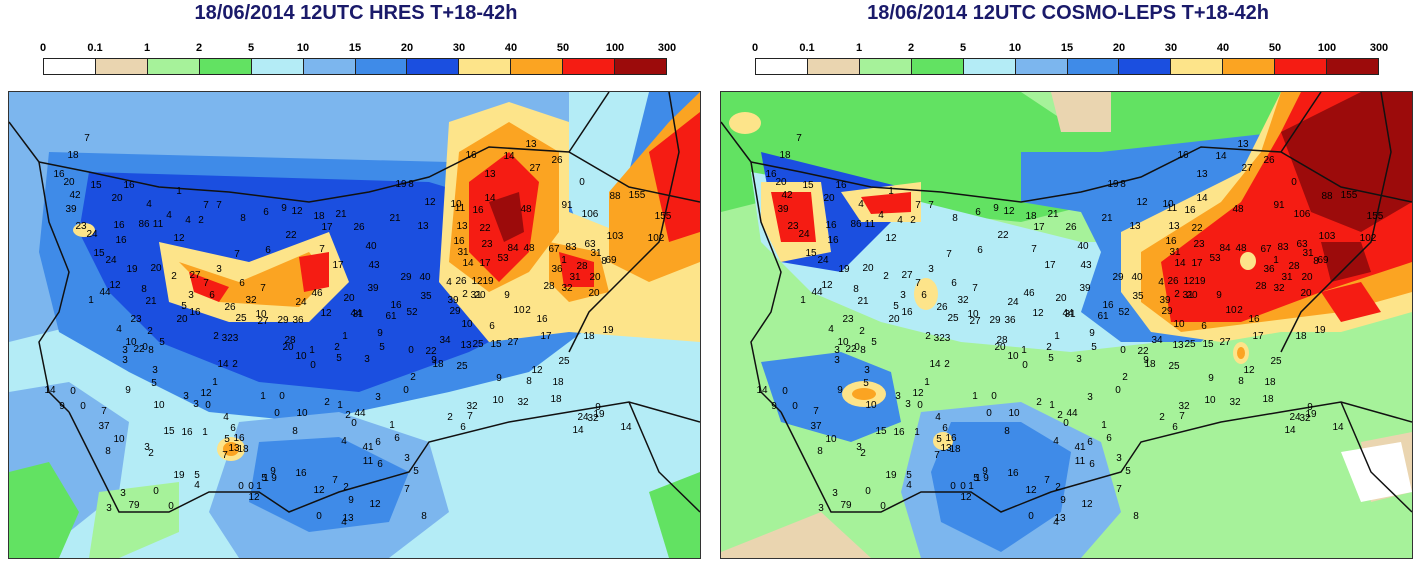  Describe the element at coordinates (590, 244) in the screenshot. I see `station-value-label: 63` at that location.